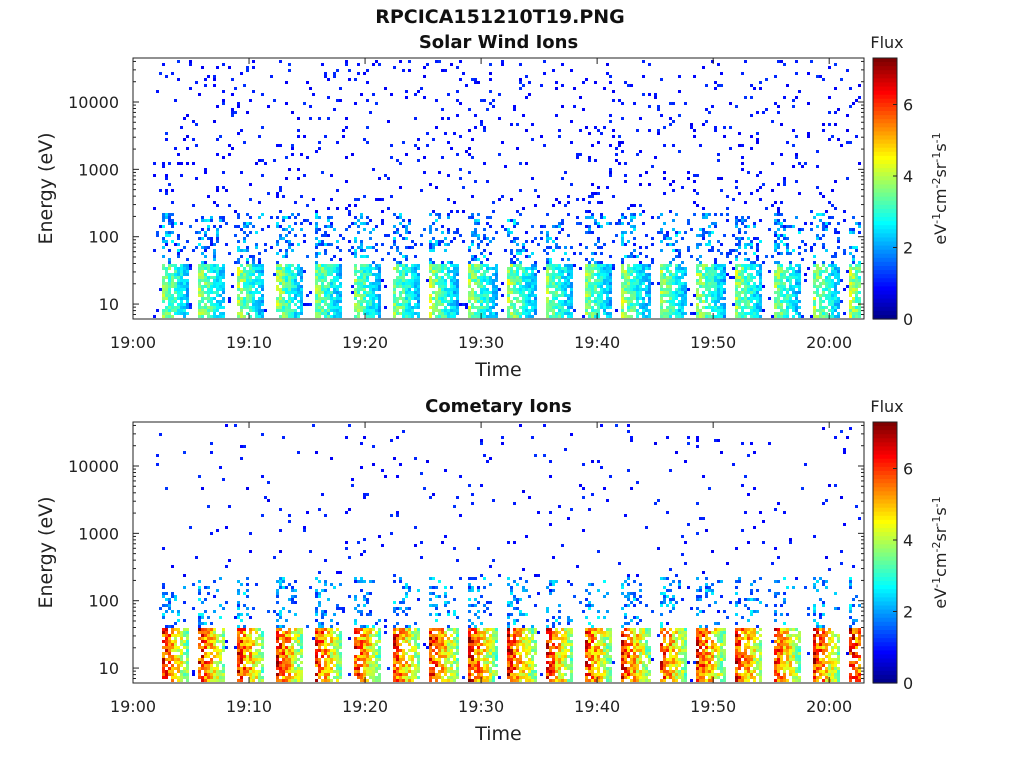 This screenshot has height=768, width=1024. What do you see at coordinates (885, 309) in the screenshot?
I see `colorbar-segment` at bounding box center [885, 309].